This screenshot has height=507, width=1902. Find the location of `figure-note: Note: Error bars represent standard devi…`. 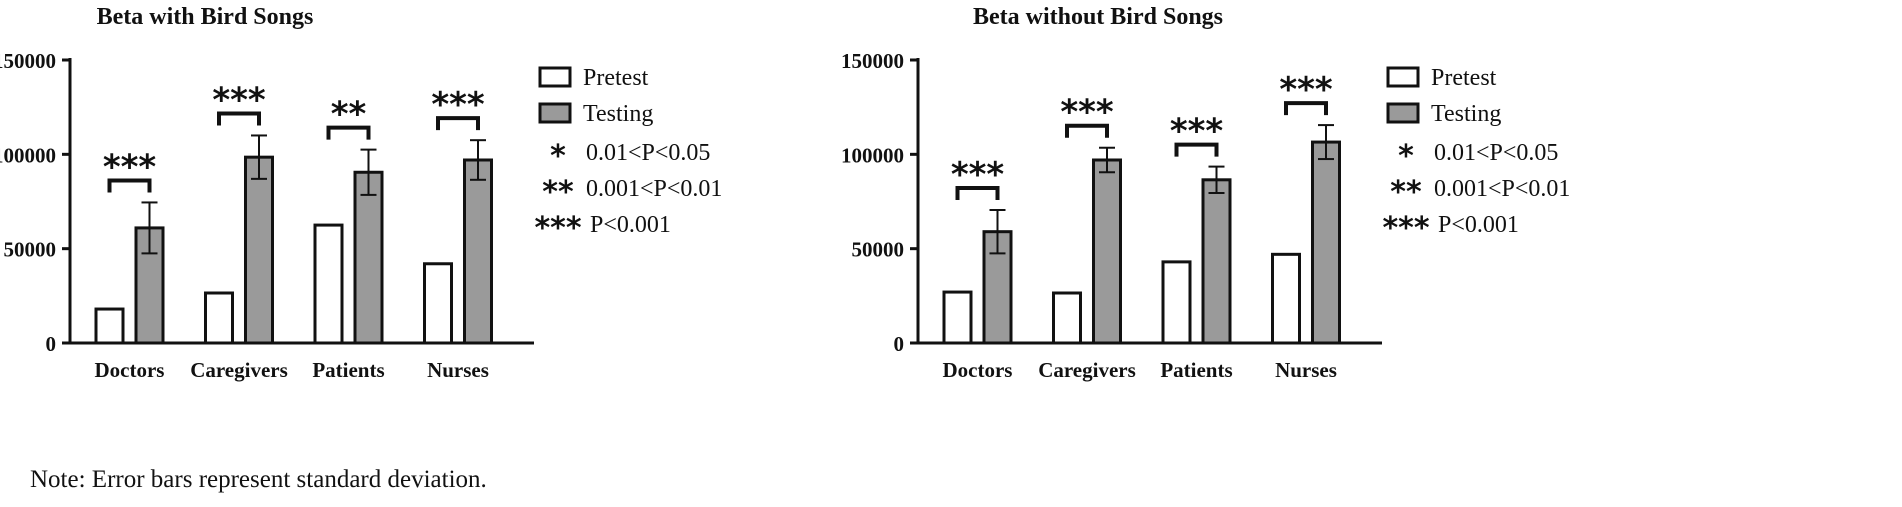

figure-note: Note: Error bars represent standard devi… is located at coordinates (258, 479).